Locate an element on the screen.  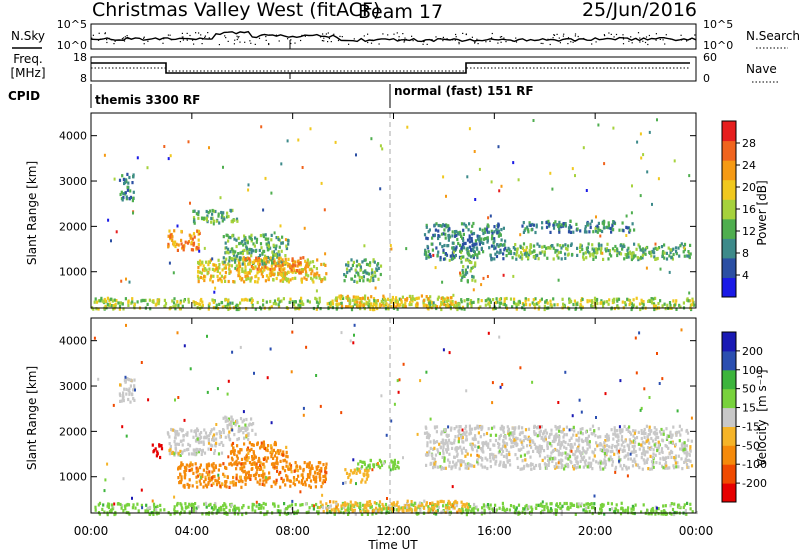
power-cell-r6 is located at coordinates (351, 260).